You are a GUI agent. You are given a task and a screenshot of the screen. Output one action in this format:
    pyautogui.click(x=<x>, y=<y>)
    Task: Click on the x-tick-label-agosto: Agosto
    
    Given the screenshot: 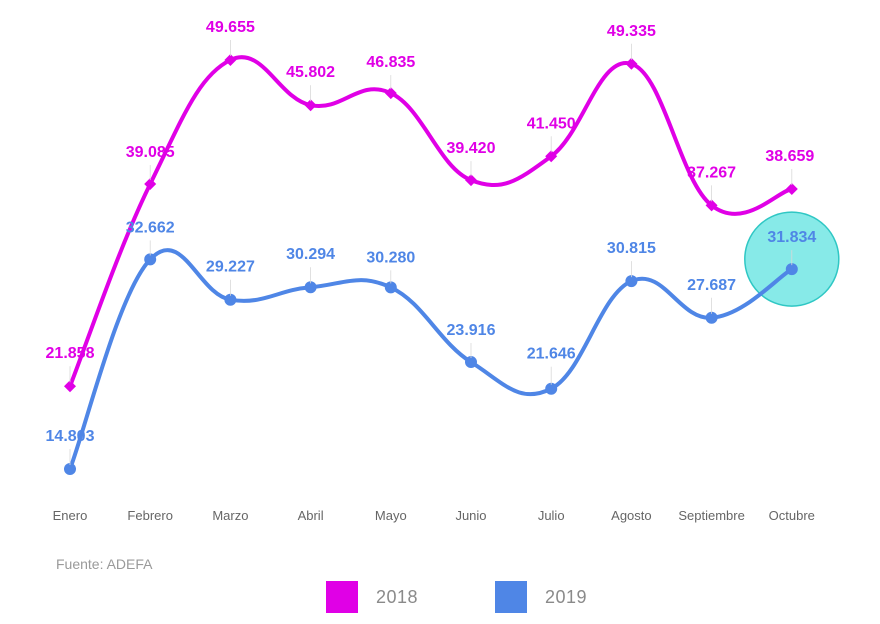 What is the action you would take?
    pyautogui.click(x=631, y=515)
    